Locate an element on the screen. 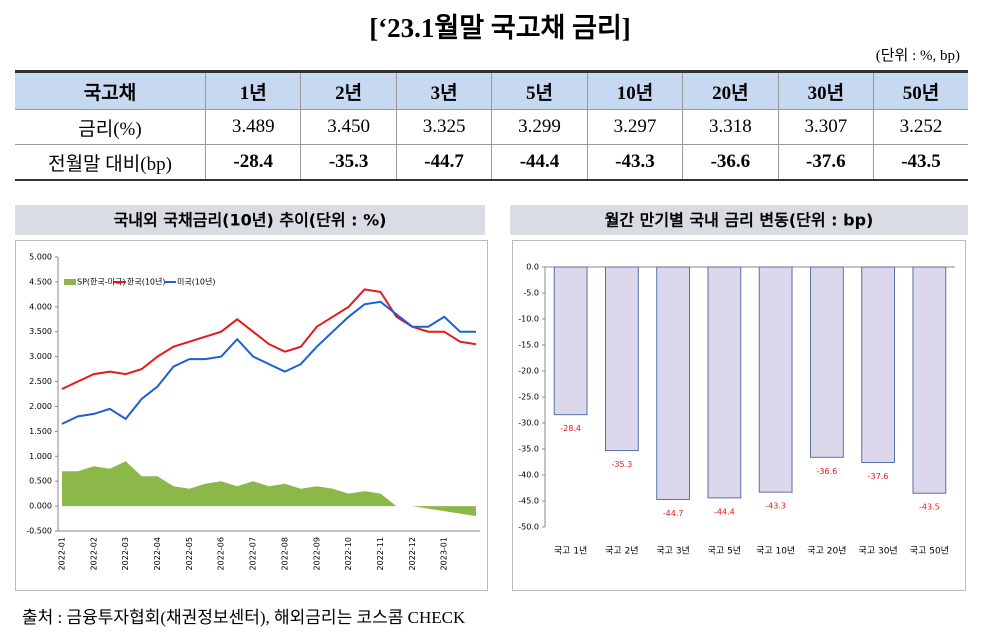 Image resolution: width=1000 pixels, height=637 pixels. table-cell: 3.307 is located at coordinates (826, 127).